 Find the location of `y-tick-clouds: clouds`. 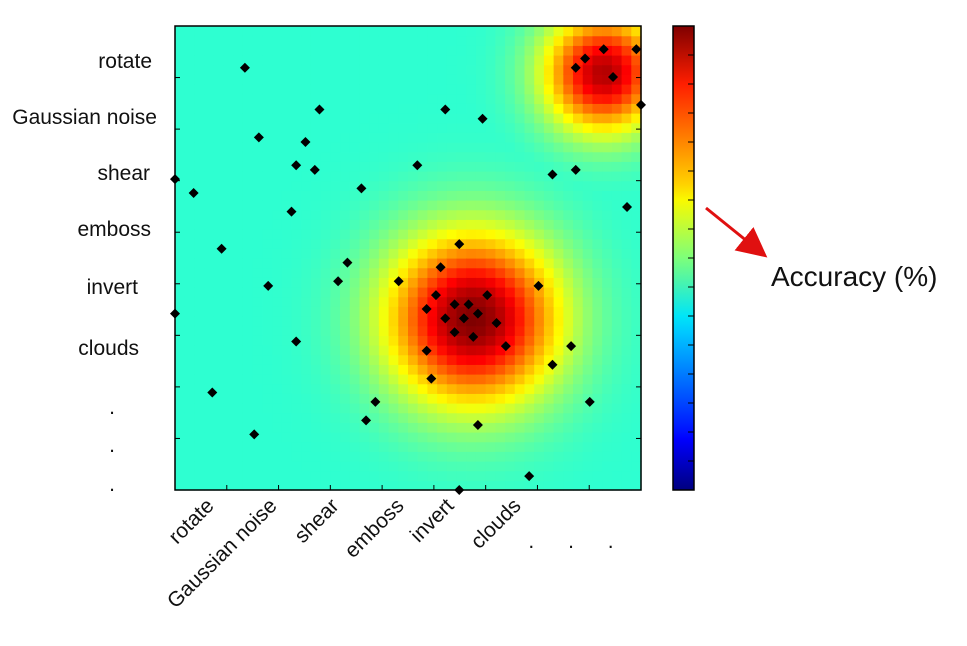

y-tick-clouds: clouds is located at coordinates (108, 348).